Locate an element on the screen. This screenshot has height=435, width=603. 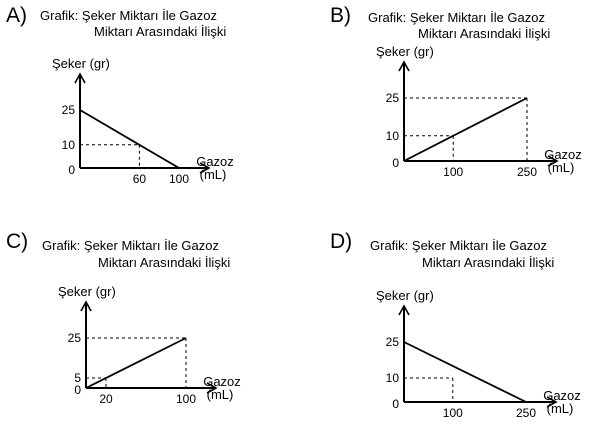
line-chart: 10 25 60 100 0 Şeker (gr) Gazoz(mL) is located at coordinates (143, 121).